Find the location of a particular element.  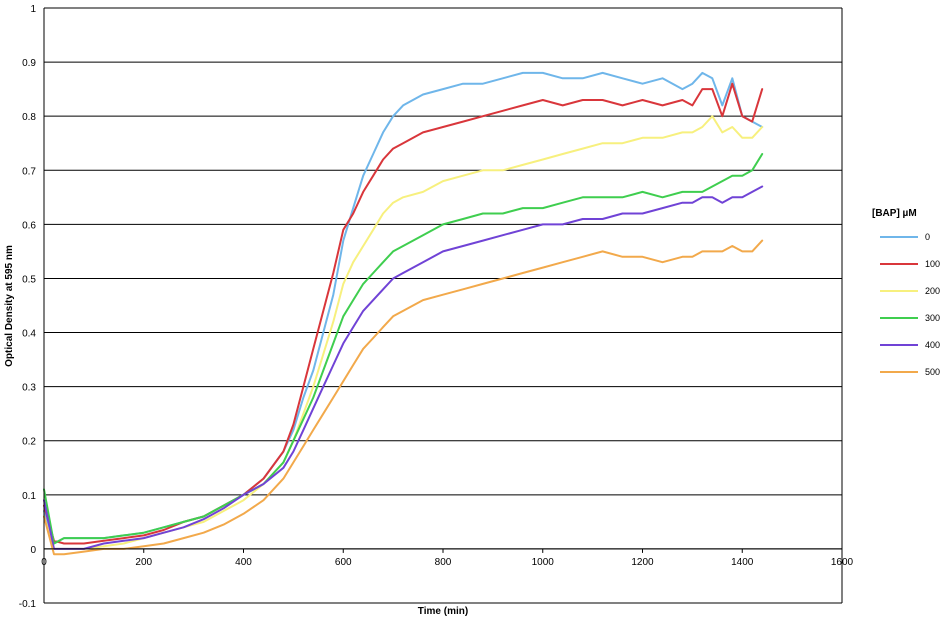

y-tick-label-0: -0.1 is located at coordinates (28, 604).